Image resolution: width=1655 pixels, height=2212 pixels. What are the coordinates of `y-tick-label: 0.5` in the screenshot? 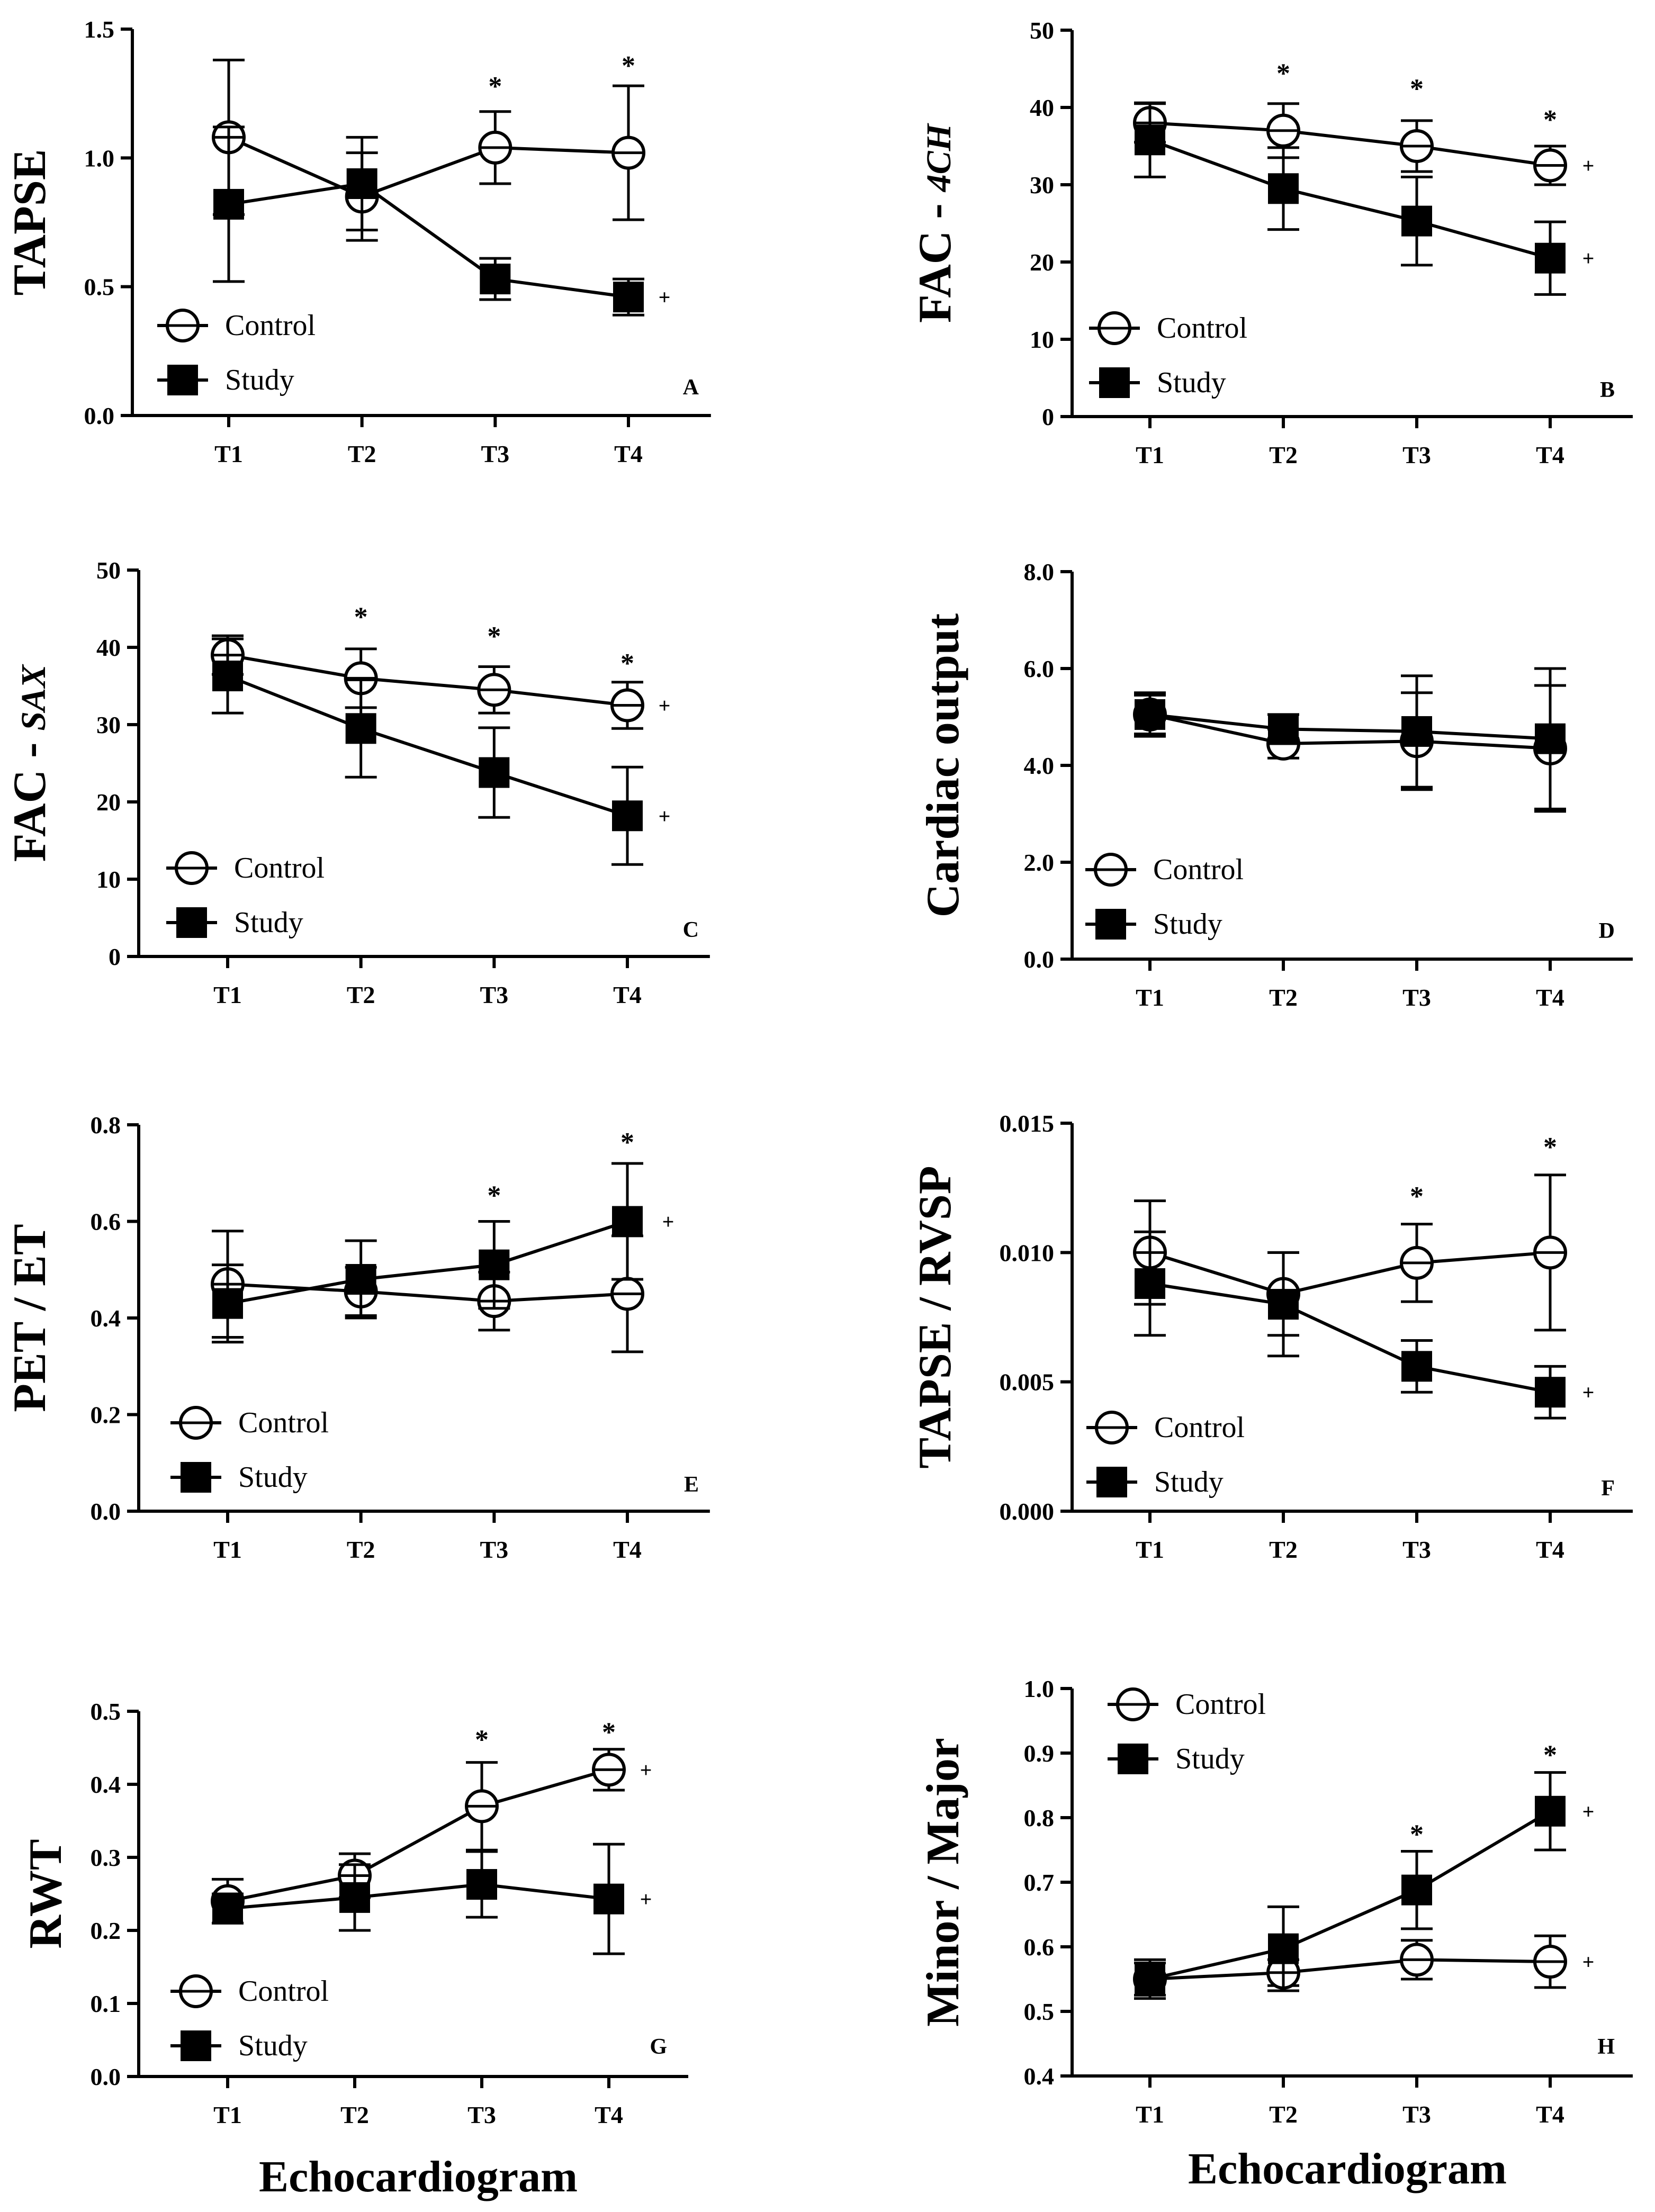 It's located at (99, 287).